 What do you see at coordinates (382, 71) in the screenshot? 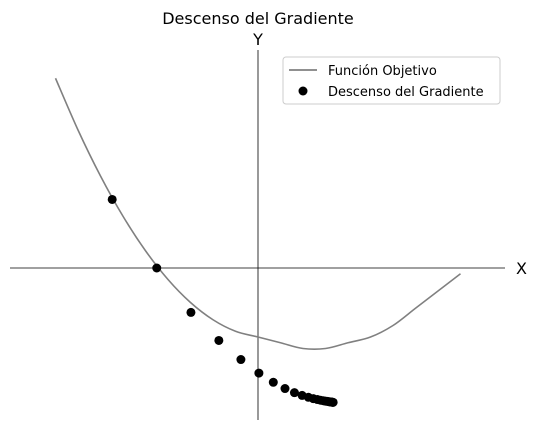
I see `legend-entry-objective: Función Objetivo` at bounding box center [382, 71].